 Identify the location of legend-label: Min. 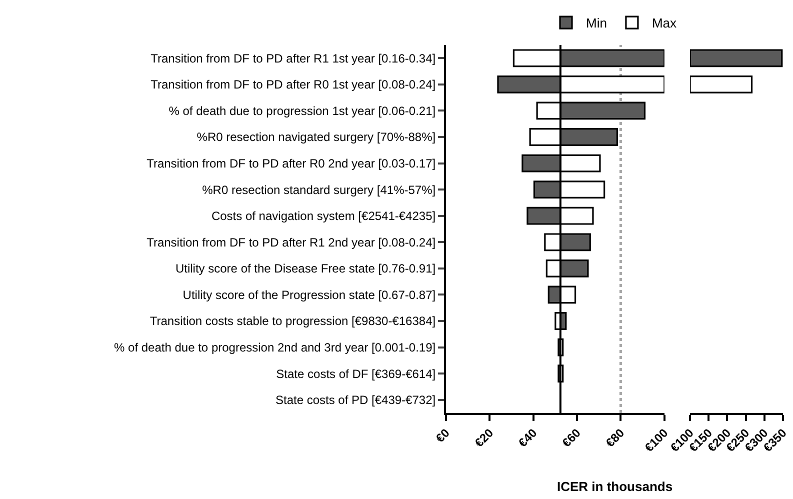
(596, 23).